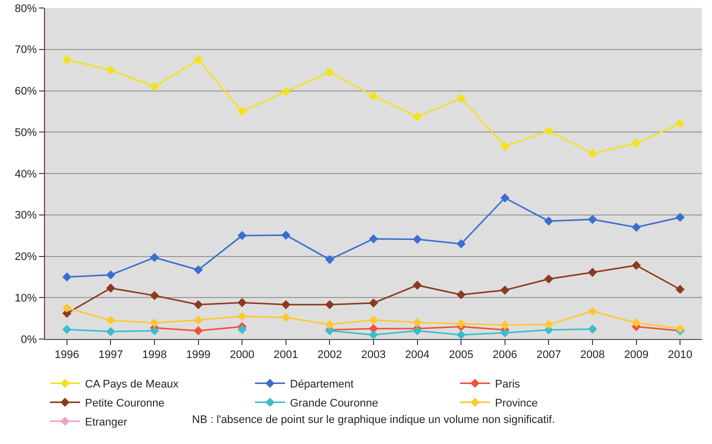 The width and height of the screenshot is (712, 444). I want to click on x-tick-label: 1999, so click(198, 355).